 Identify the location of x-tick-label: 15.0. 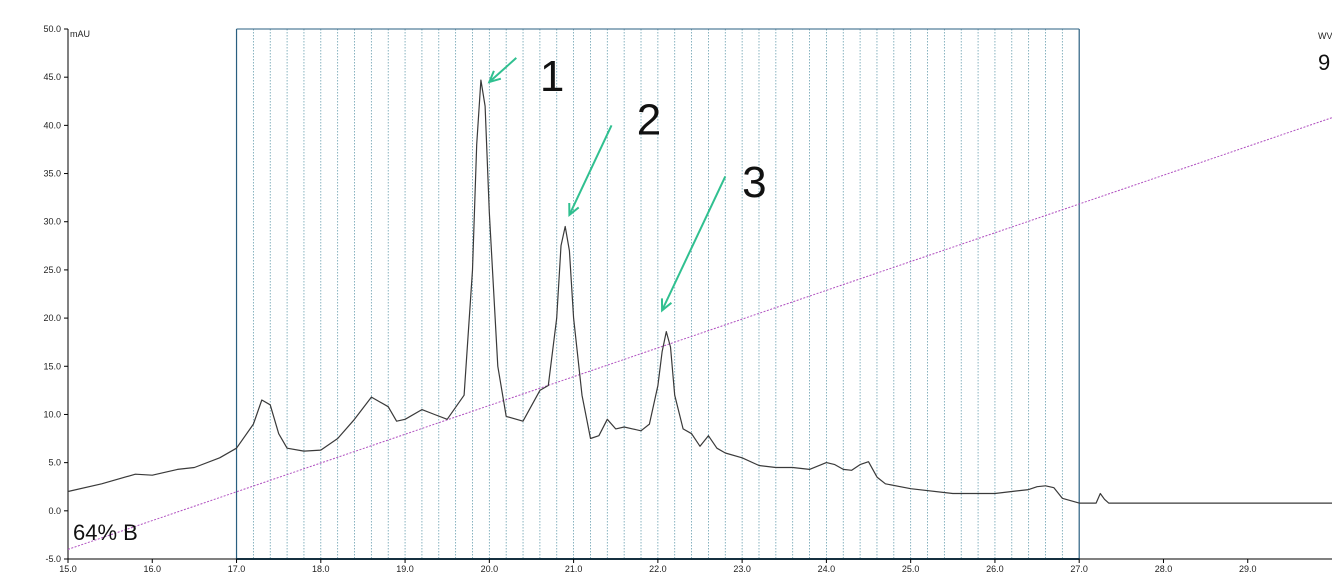
(68, 568).